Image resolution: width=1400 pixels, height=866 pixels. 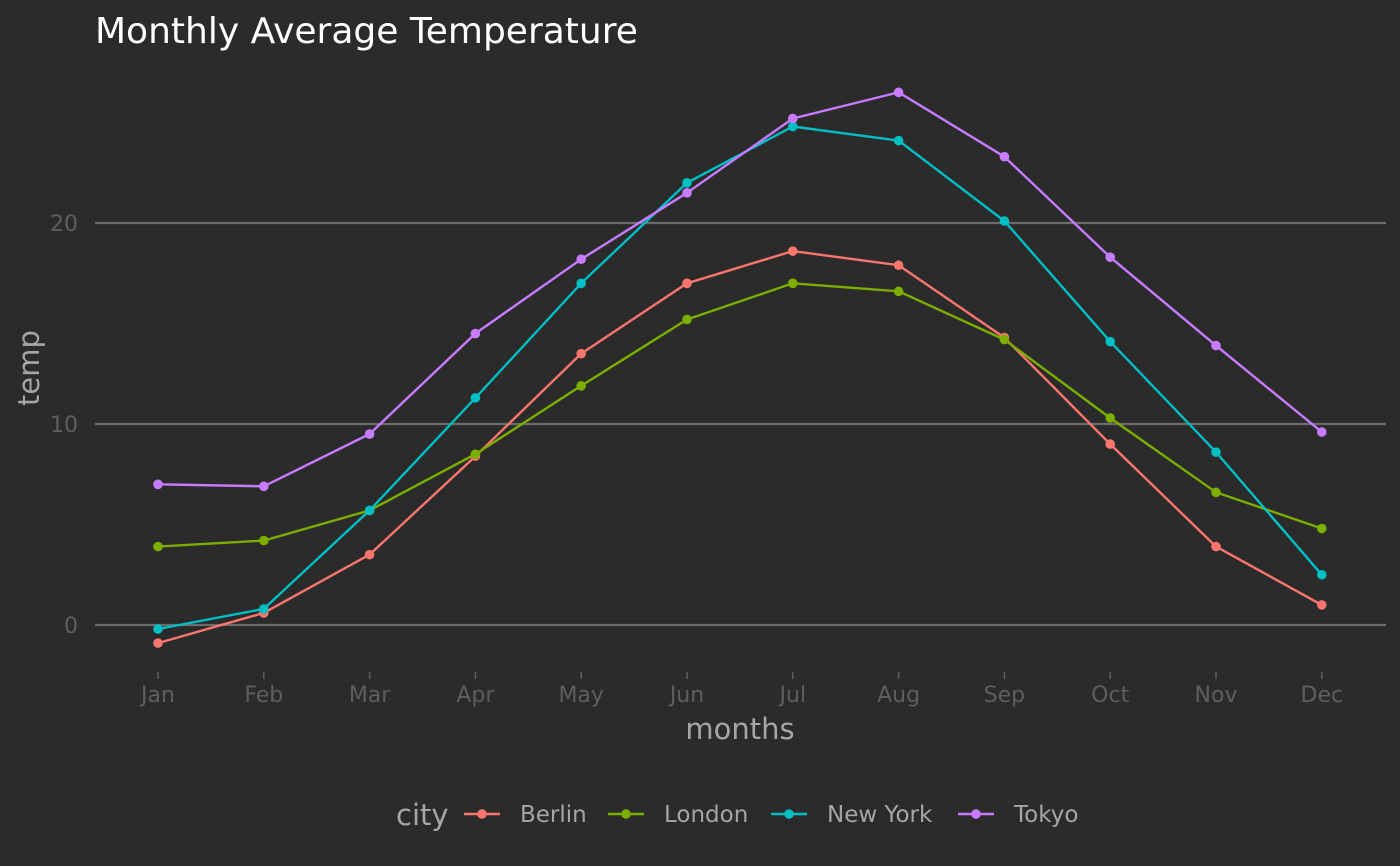 I want to click on x-tick-label: Apr, so click(x=475, y=695).